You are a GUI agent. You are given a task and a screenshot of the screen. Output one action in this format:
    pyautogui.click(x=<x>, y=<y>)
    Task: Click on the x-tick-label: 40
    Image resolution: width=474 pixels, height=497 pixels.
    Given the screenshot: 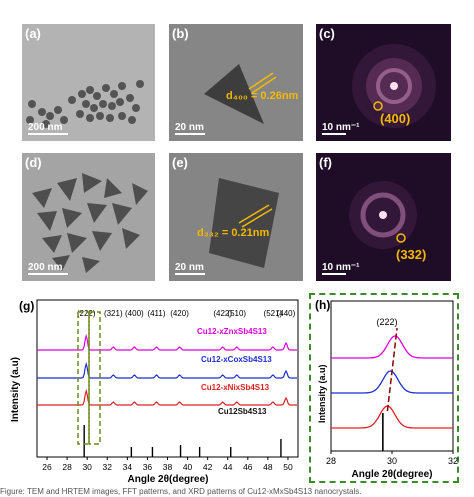 What is the action you would take?
    pyautogui.click(x=188, y=467)
    